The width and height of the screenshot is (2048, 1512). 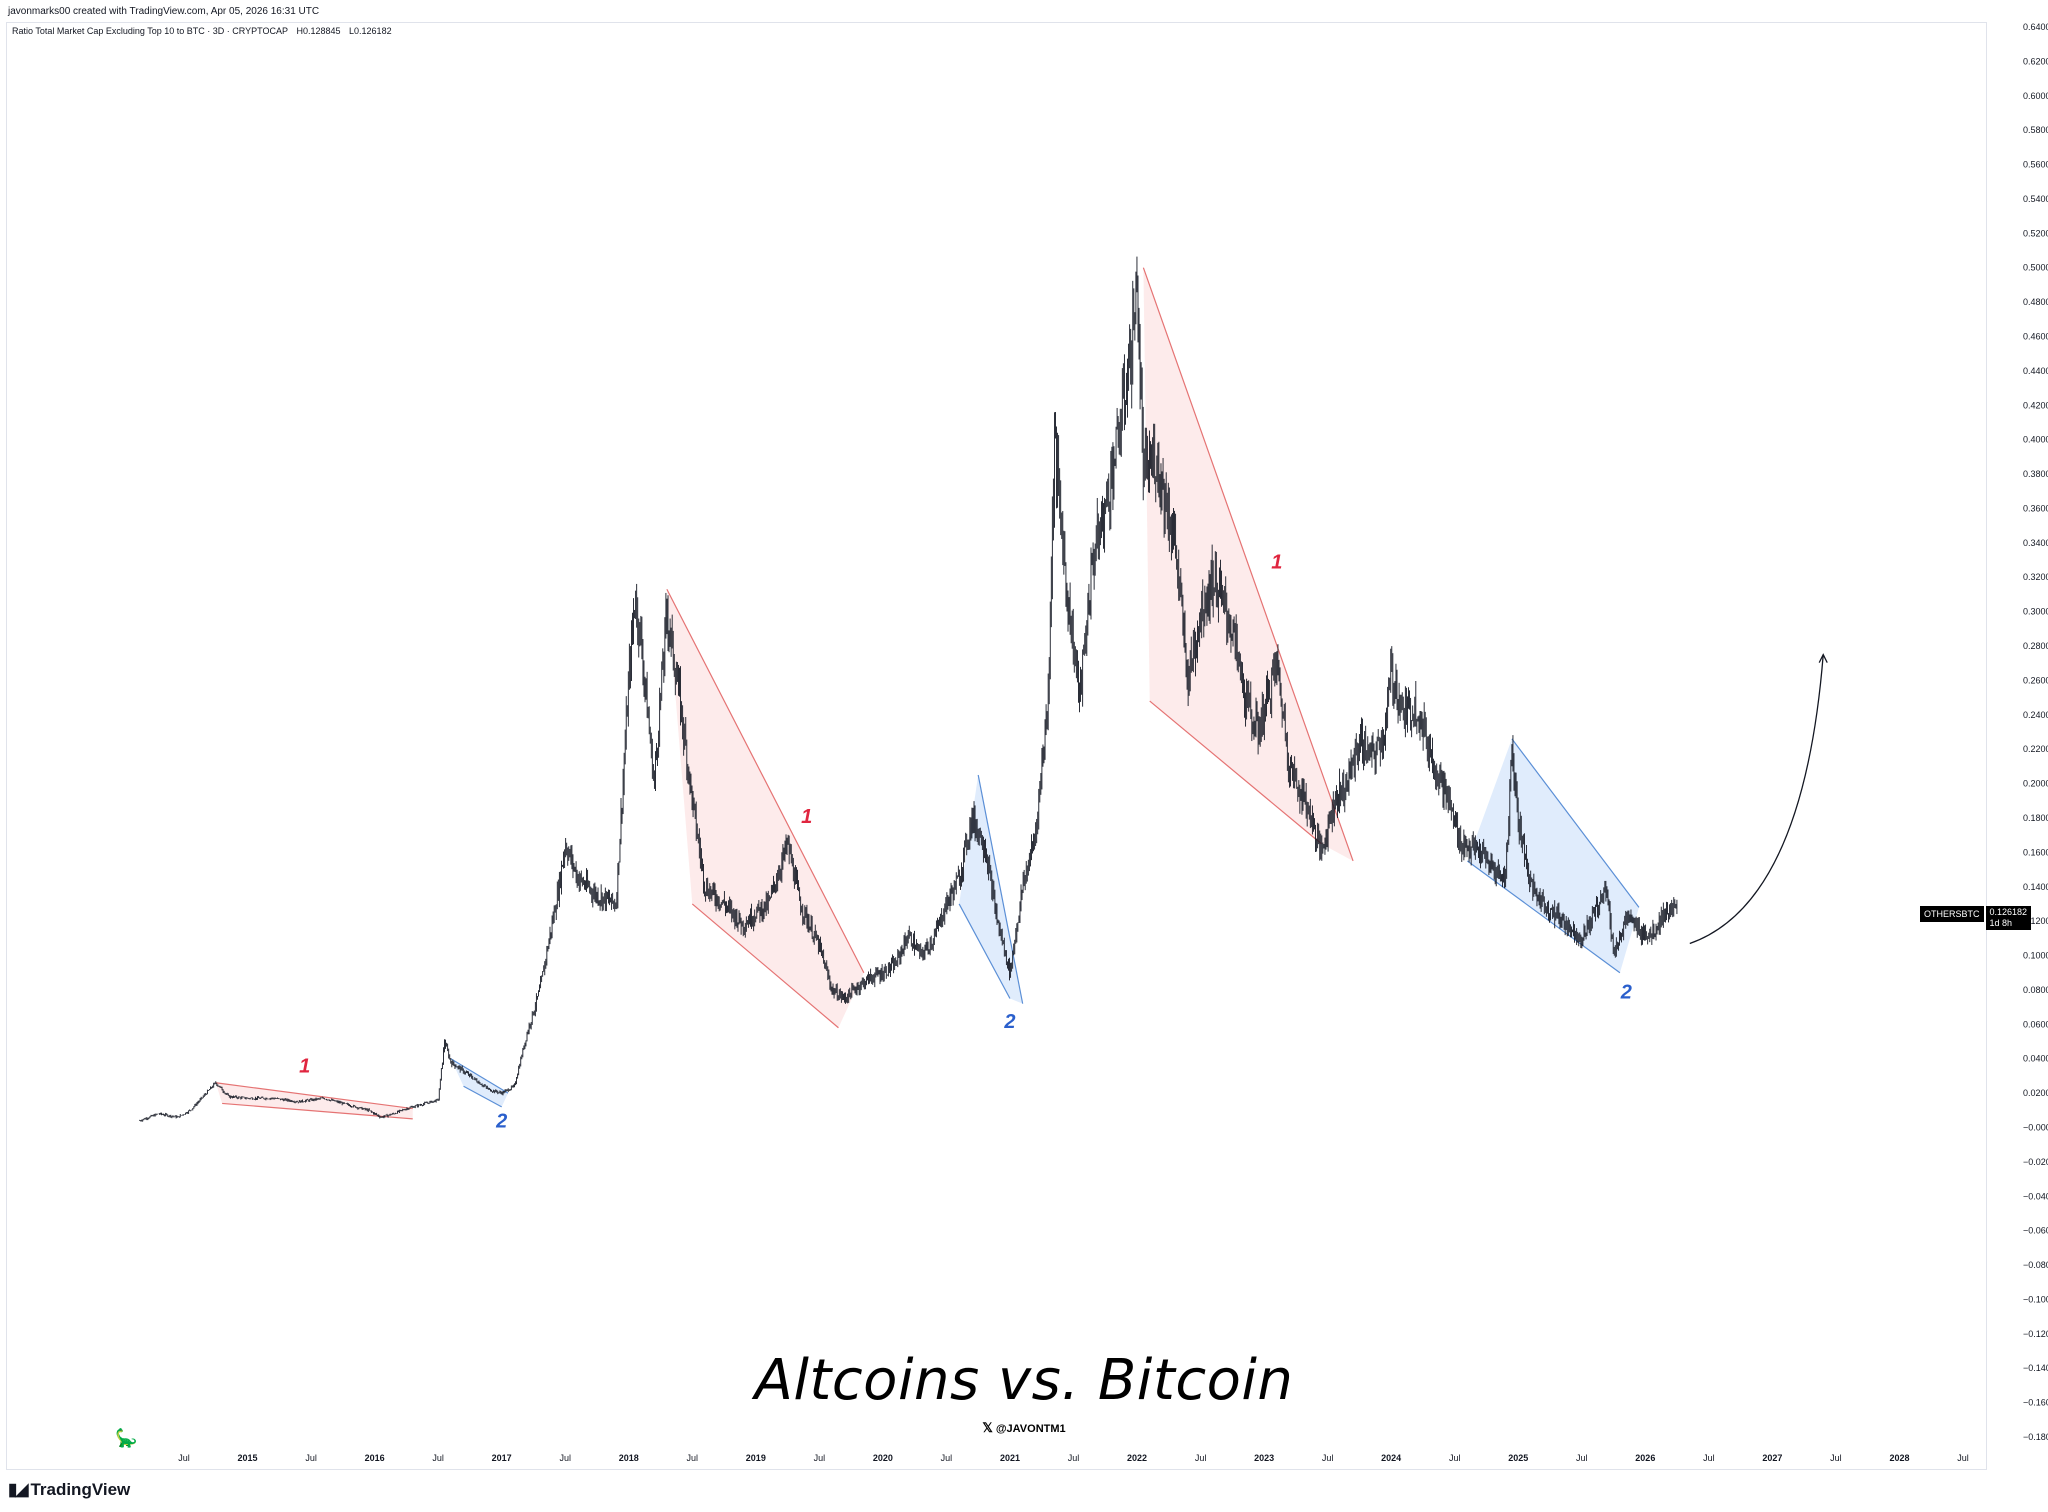 I want to click on social-handle: 𝕏 @JAVONTM1, so click(x=1024, y=1428).